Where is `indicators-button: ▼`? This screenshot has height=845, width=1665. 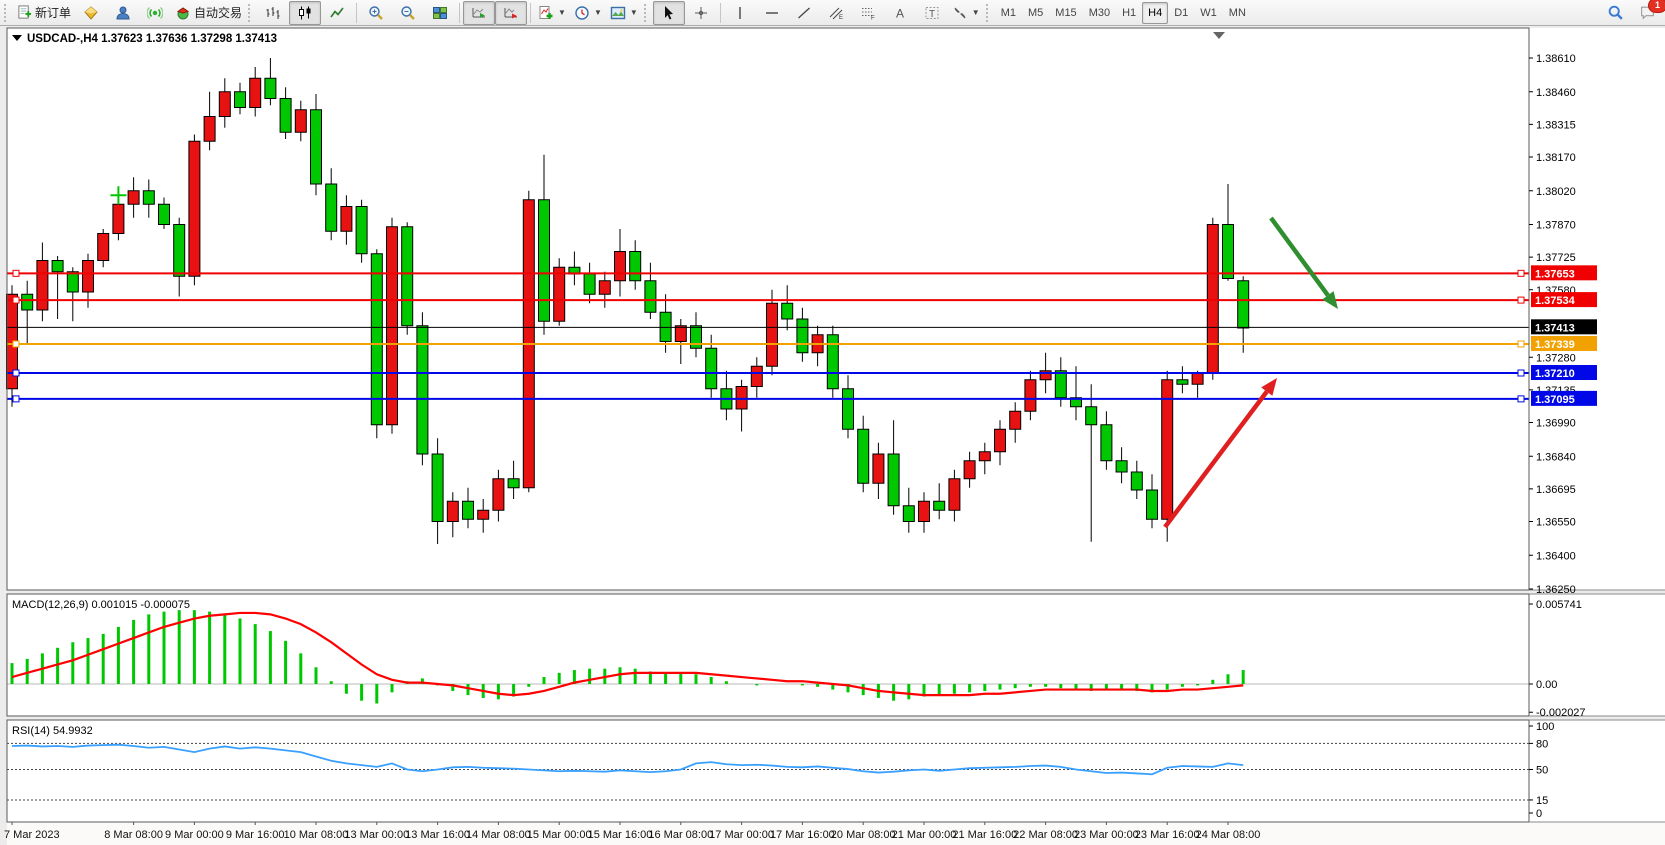
indicators-button: ▼ is located at coordinates (552, 13).